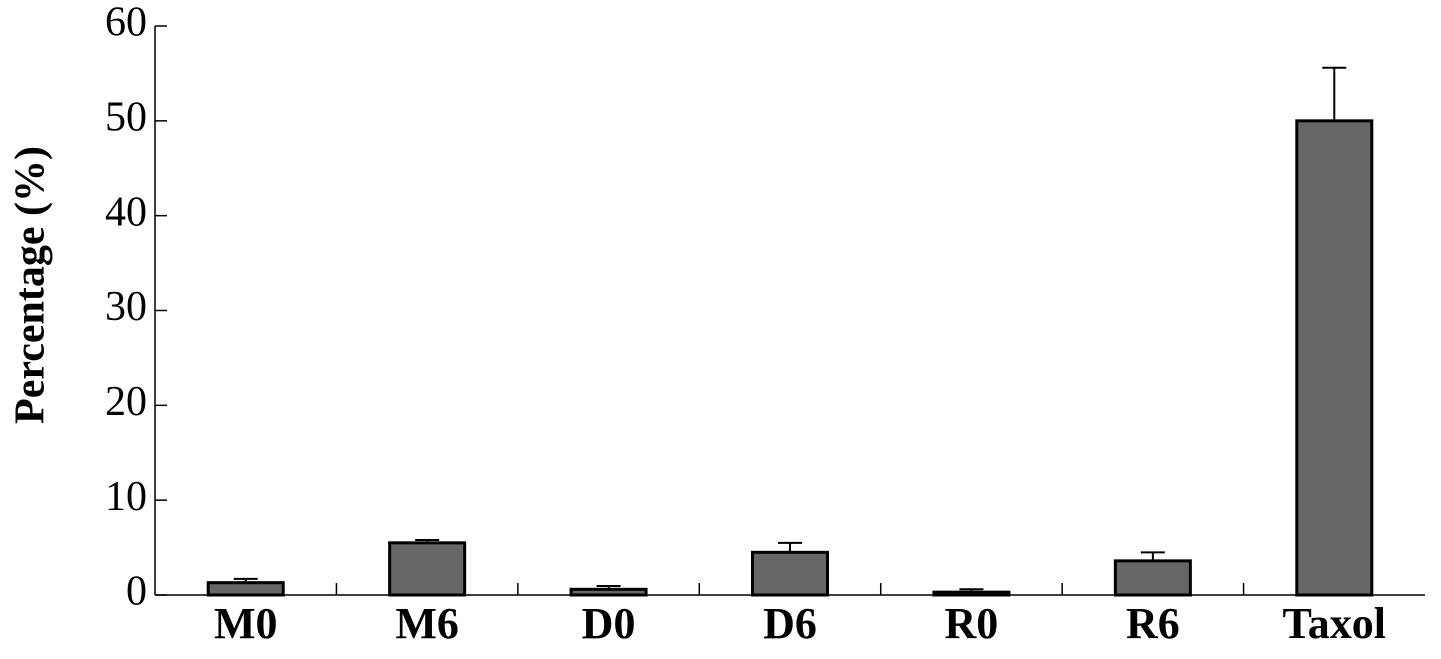 The width and height of the screenshot is (1441, 659). What do you see at coordinates (126, 212) in the screenshot?
I see `y-tick-label: 40` at bounding box center [126, 212].